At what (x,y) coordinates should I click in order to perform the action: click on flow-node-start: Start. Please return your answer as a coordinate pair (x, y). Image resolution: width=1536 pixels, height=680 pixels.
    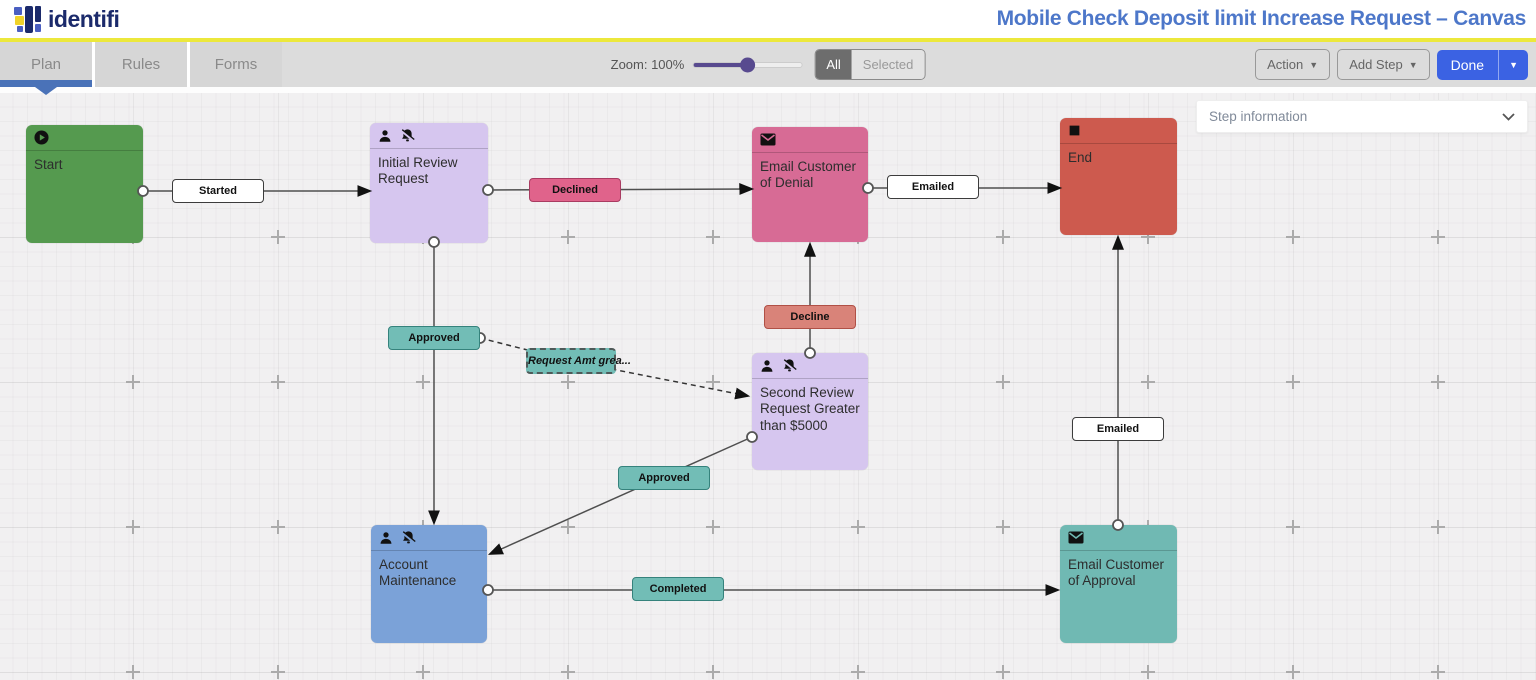
    Looking at the image, I should click on (84, 184).